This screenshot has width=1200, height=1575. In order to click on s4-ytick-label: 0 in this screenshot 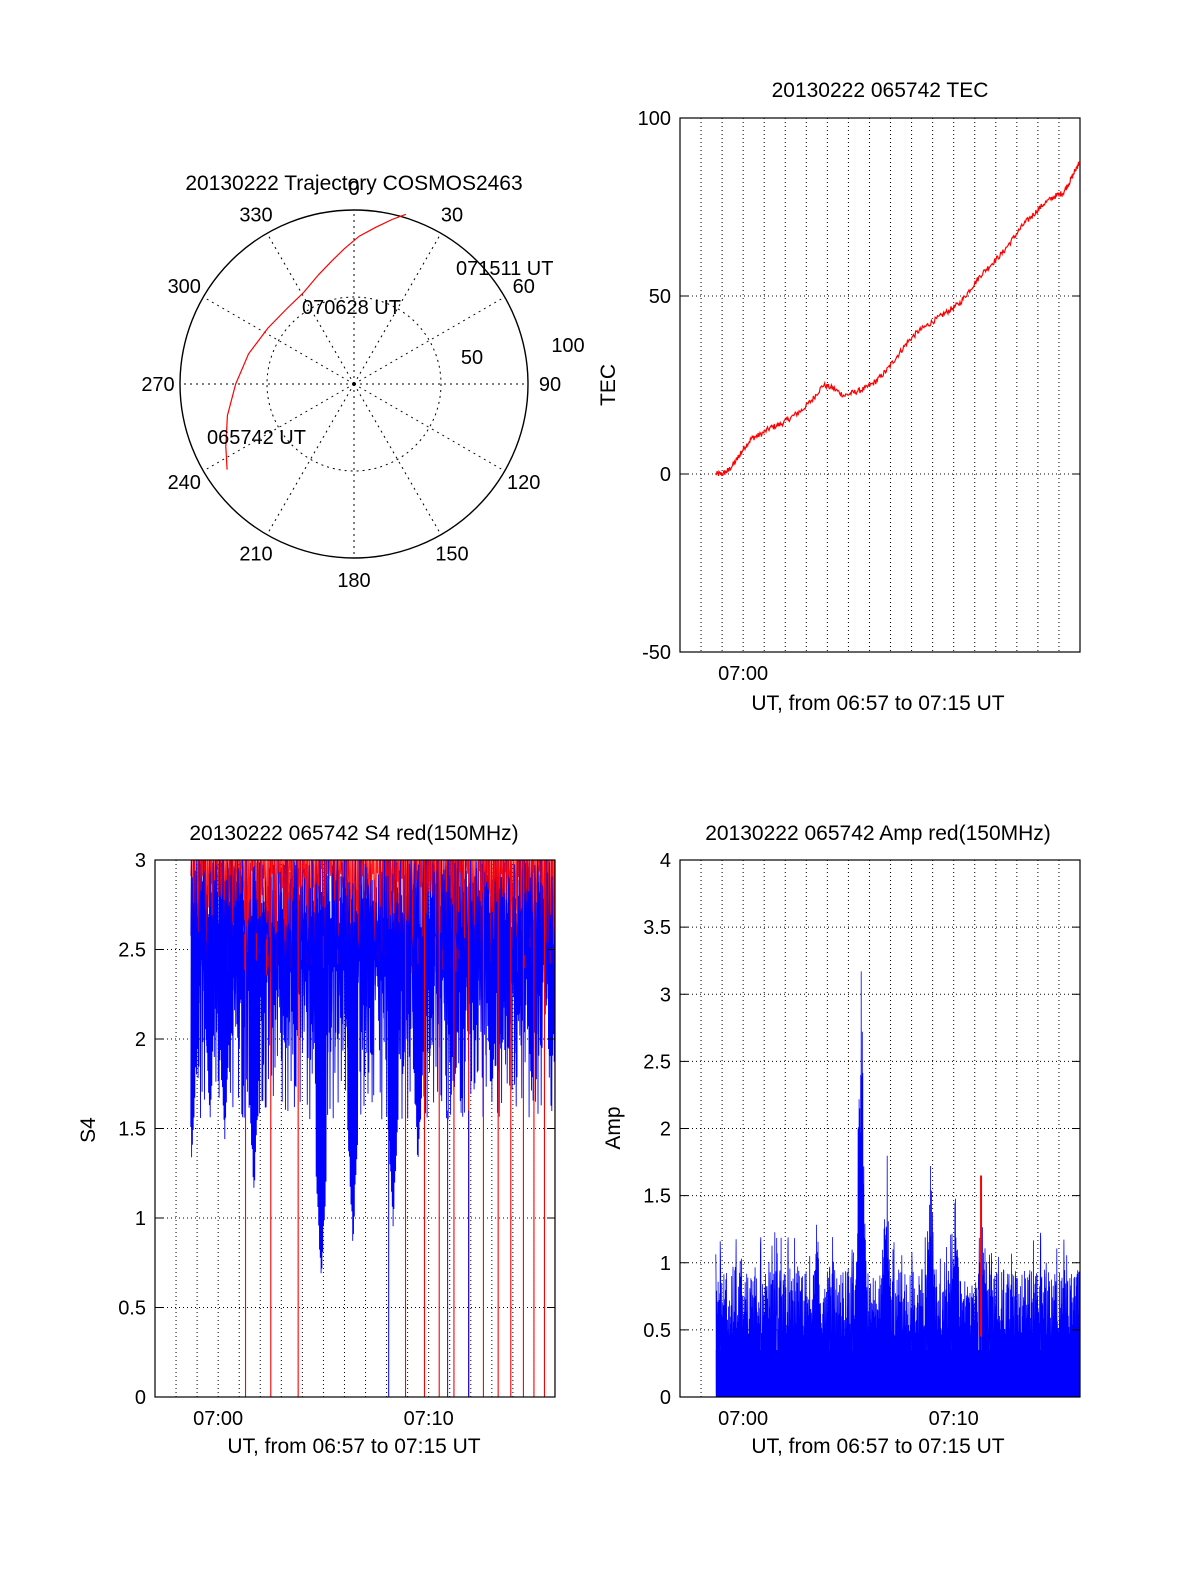, I will do `click(140, 1398)`.